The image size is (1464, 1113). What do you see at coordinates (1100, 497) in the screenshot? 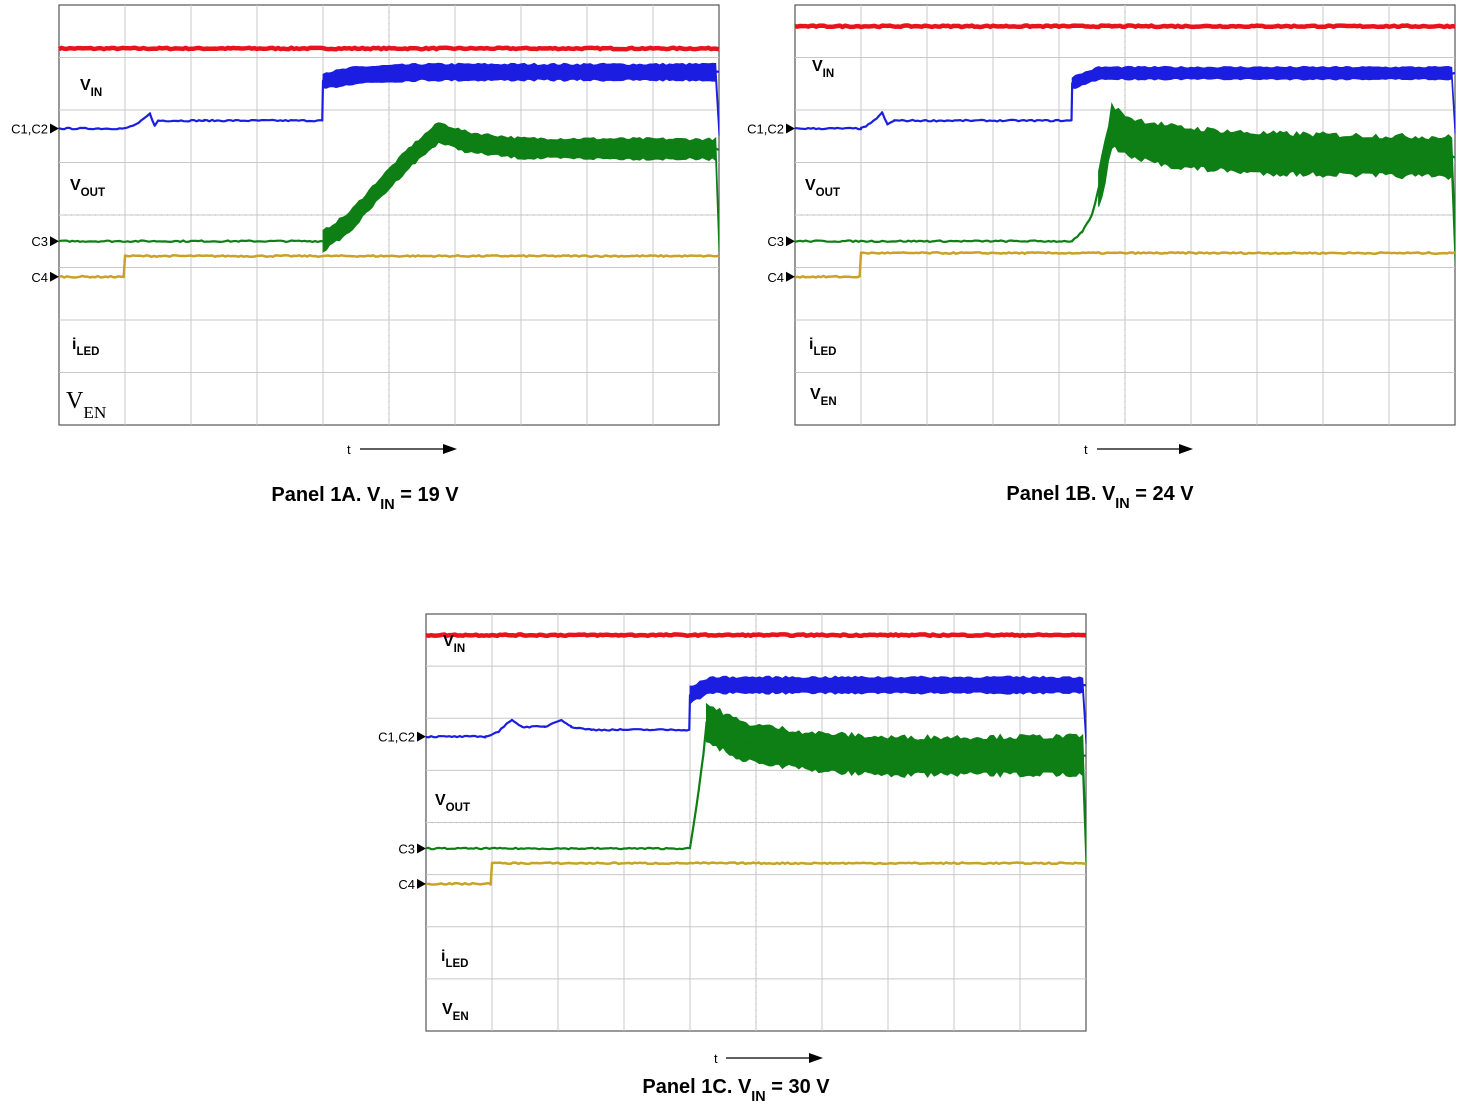
I see `panel-caption: Panel 1B. VIN = 24 V` at bounding box center [1100, 497].